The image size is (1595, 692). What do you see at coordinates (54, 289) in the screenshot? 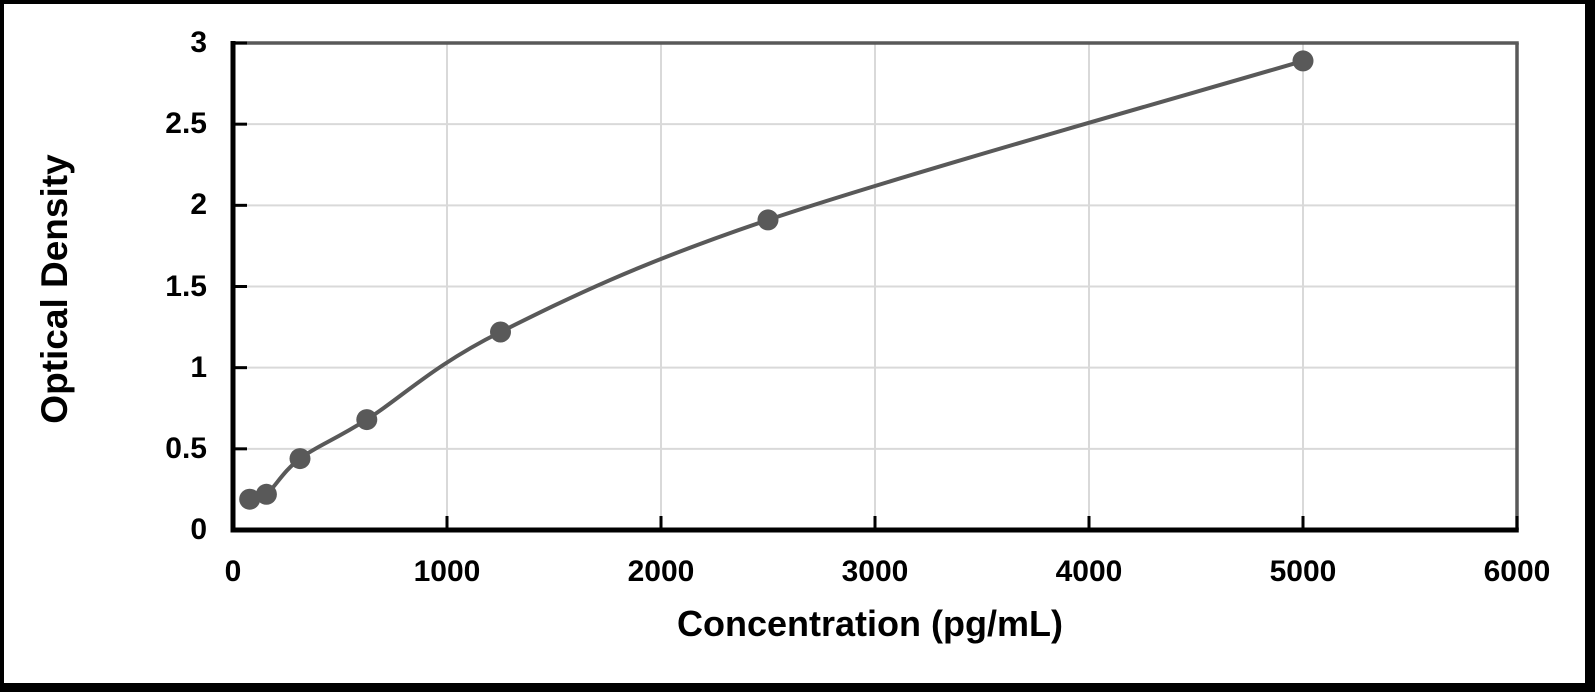
I see `y-axis-title: Optical Density` at bounding box center [54, 289].